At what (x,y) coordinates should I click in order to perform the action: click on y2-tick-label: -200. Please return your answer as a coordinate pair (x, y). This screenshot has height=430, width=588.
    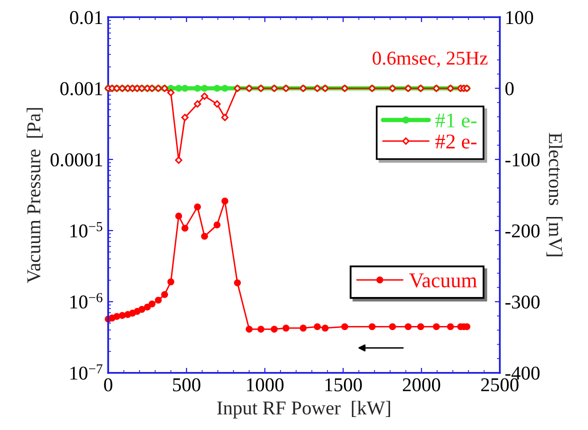
    Looking at the image, I should click on (522, 231).